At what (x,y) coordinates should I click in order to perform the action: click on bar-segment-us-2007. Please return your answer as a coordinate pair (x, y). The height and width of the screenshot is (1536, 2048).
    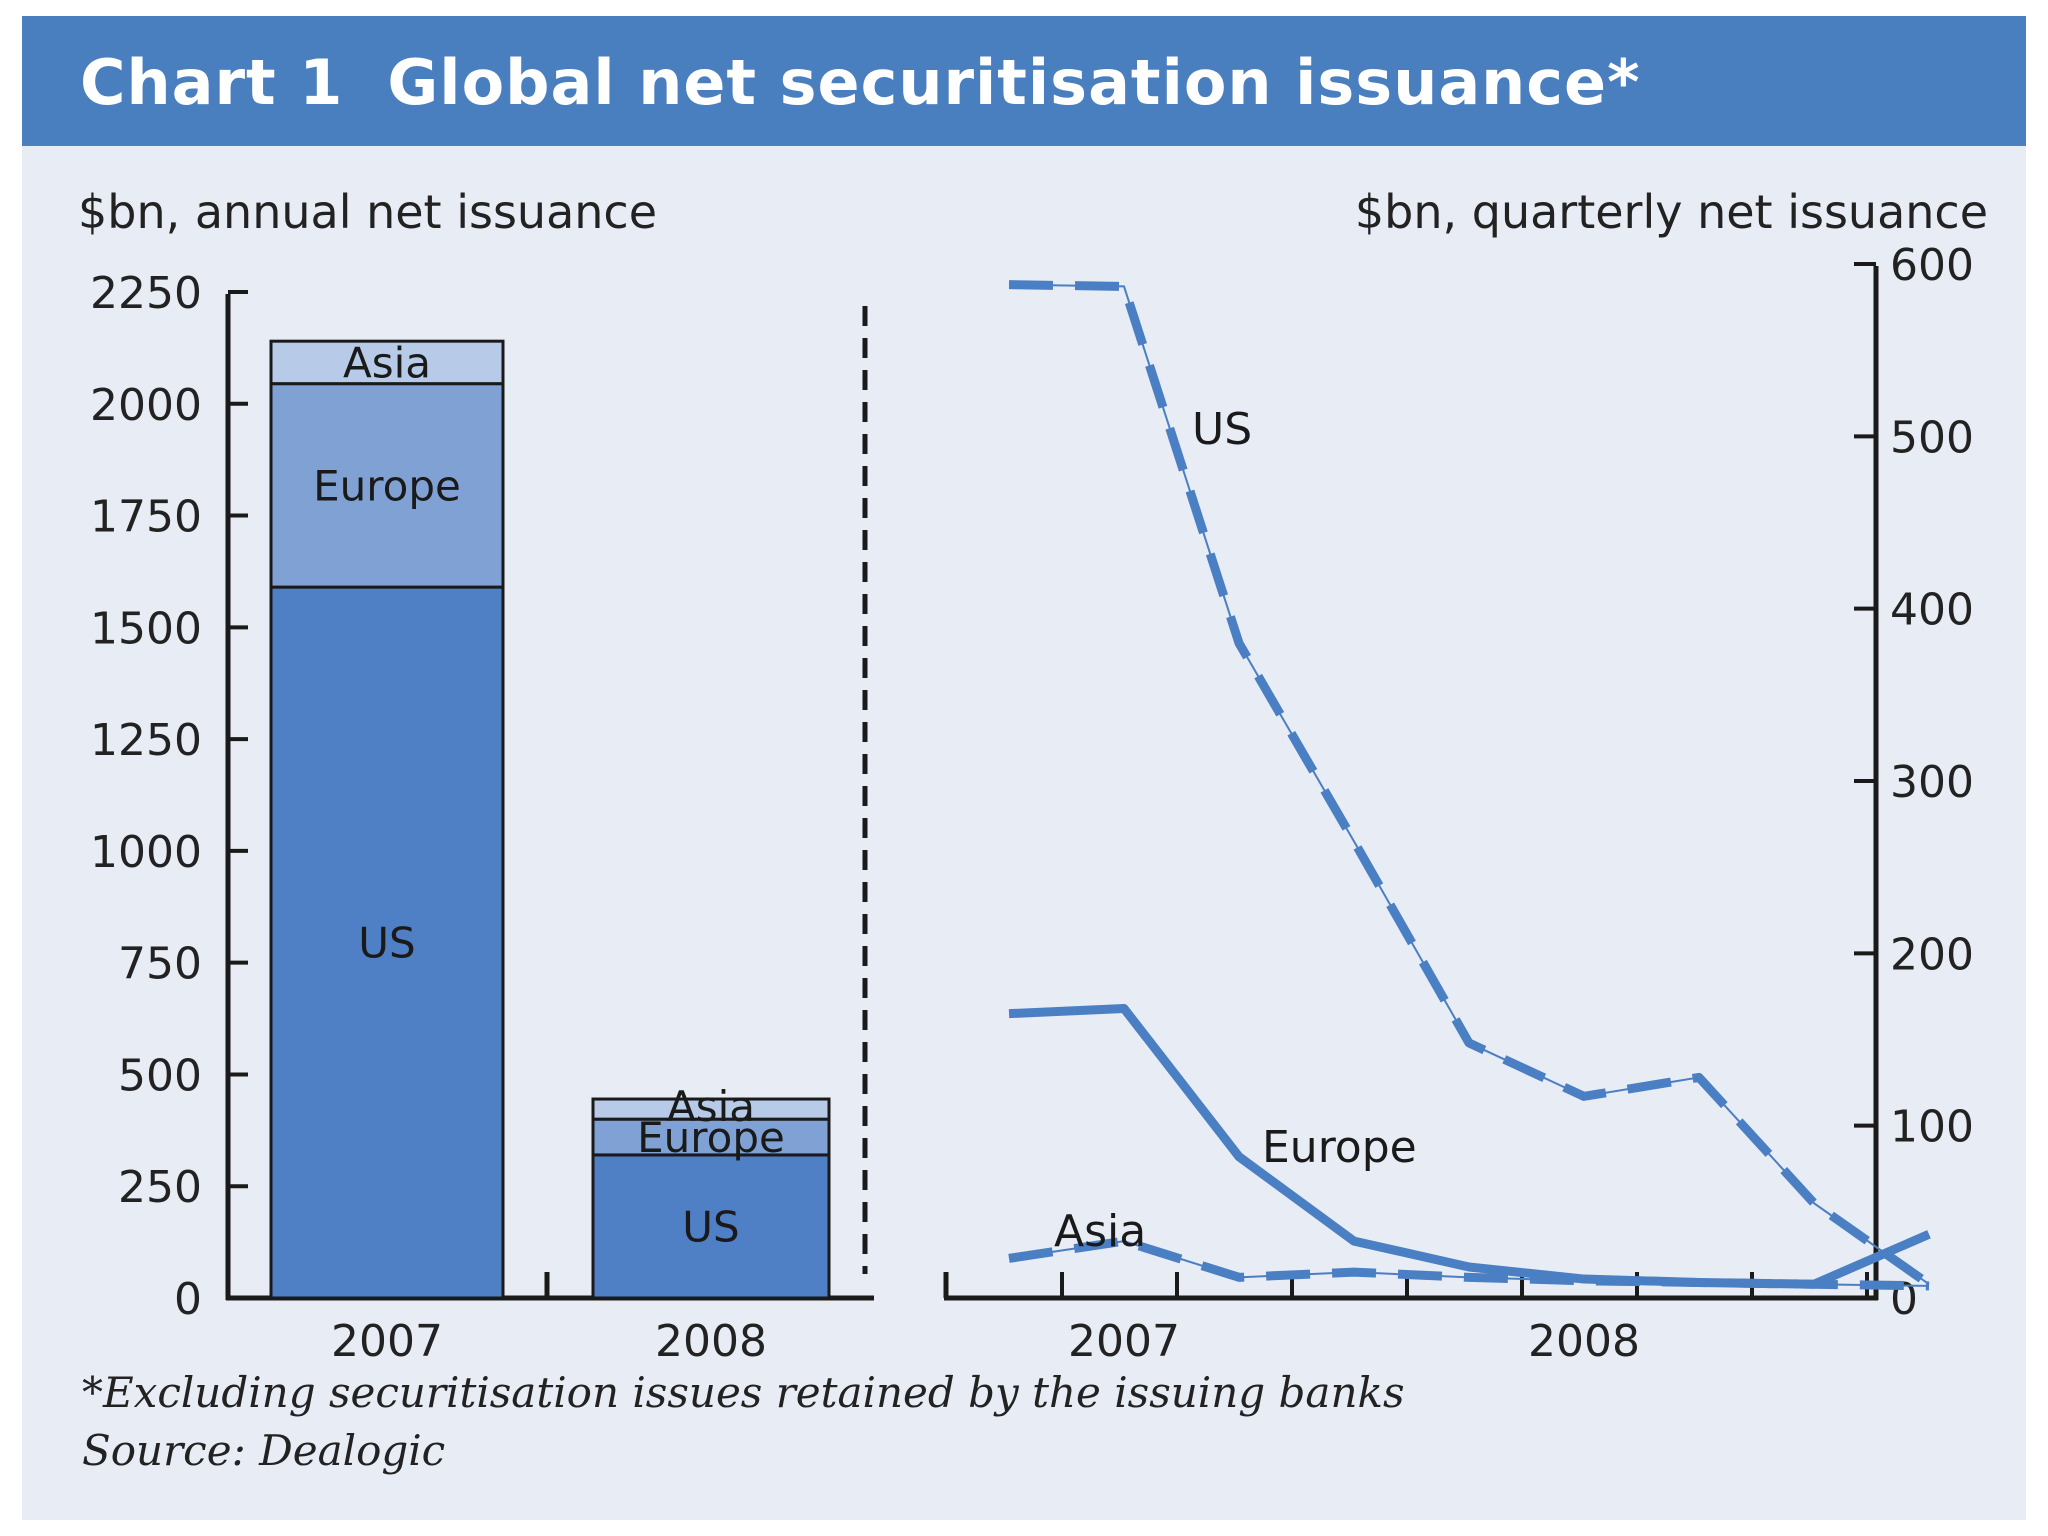
    Looking at the image, I should click on (387, 942).